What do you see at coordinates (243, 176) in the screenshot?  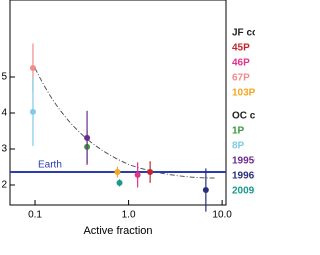 I see `legend-entry: 1996B` at bounding box center [243, 176].